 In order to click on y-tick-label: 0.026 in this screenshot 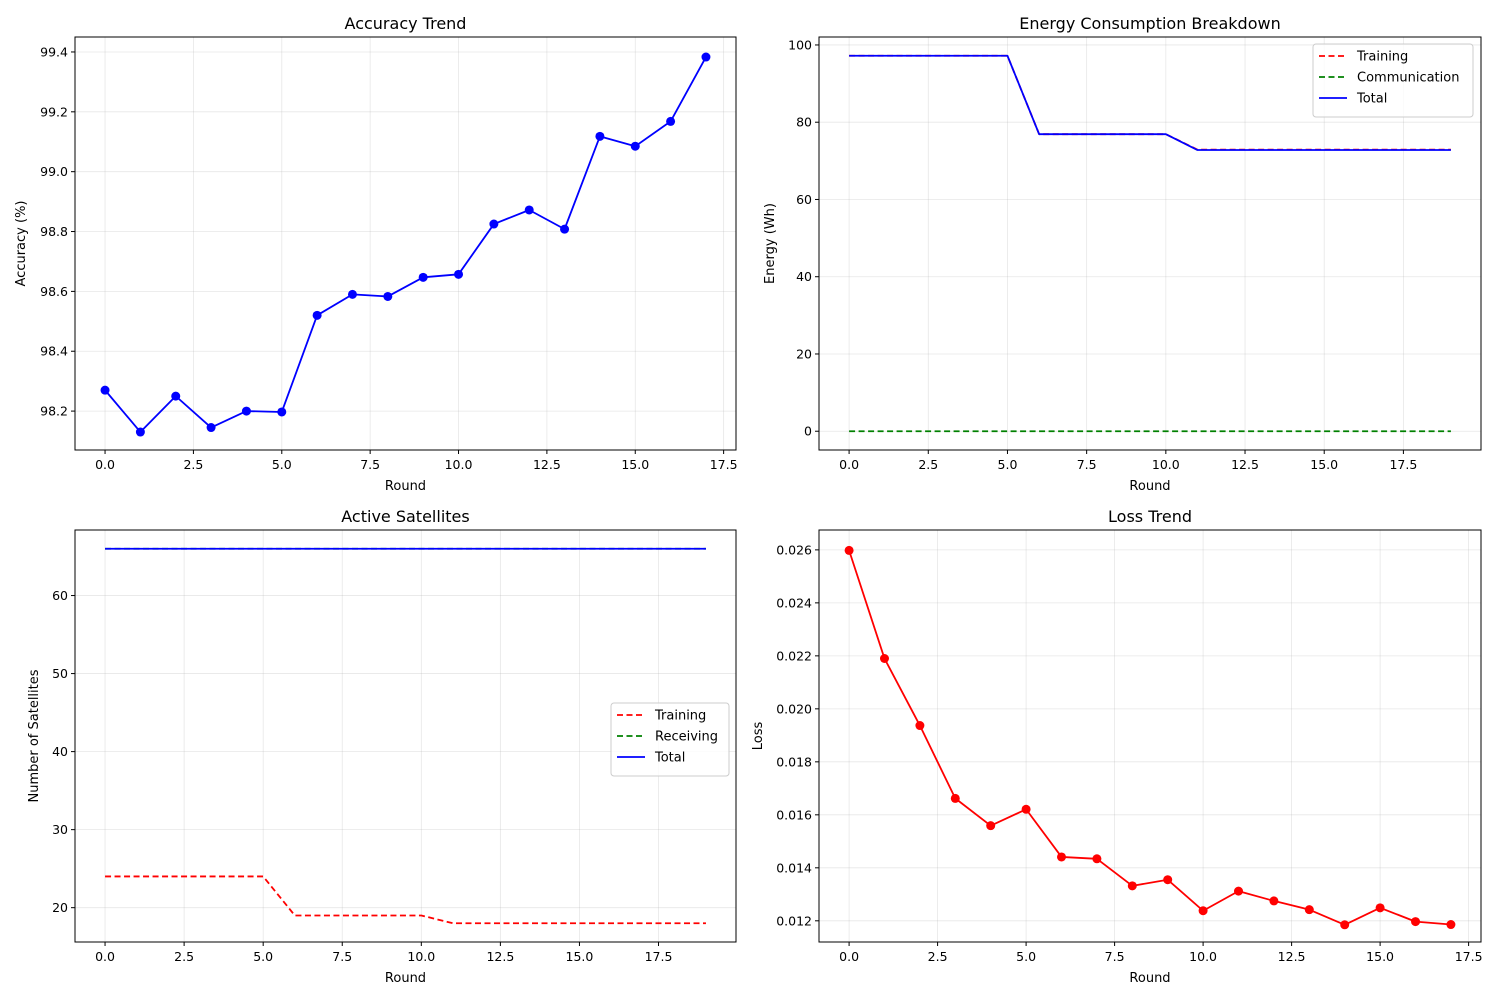, I will do `click(794, 549)`.